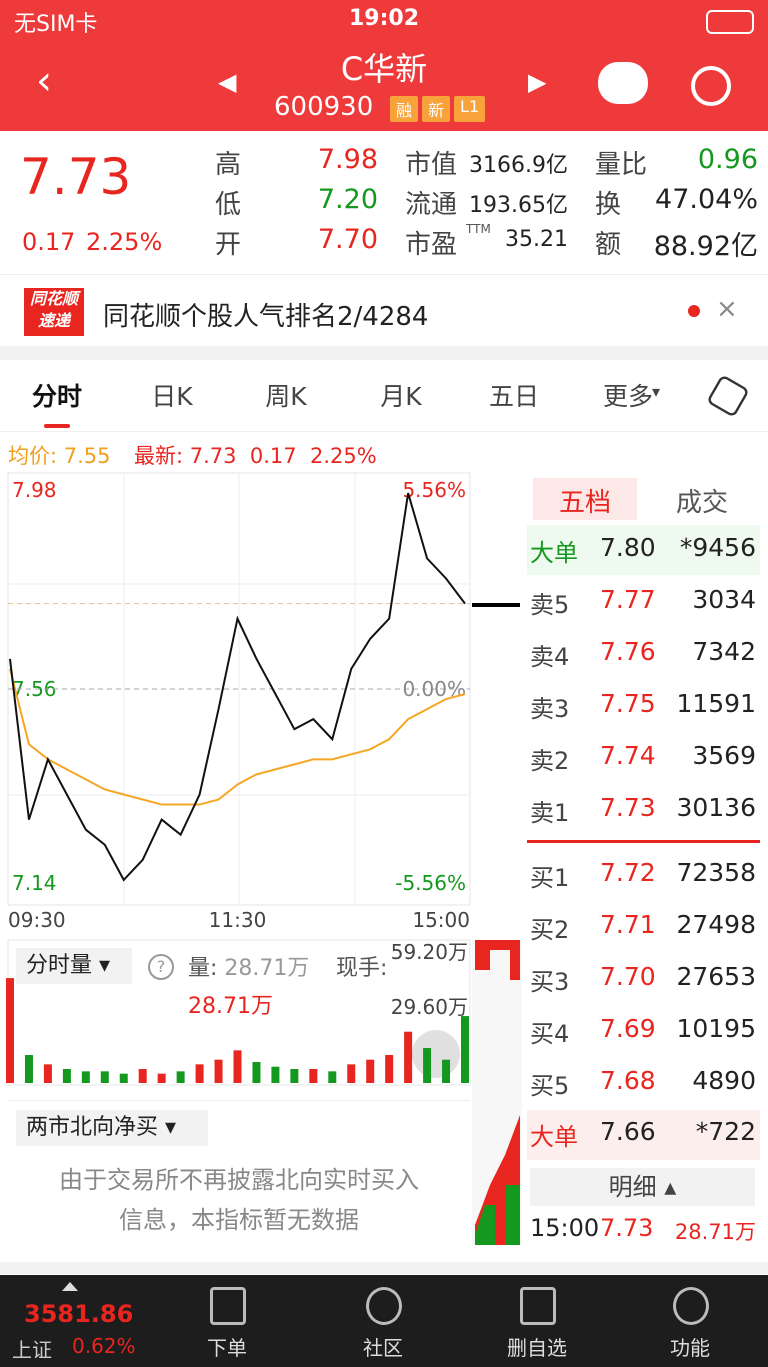  I want to click on bigorder-bg, so click(643, 1135).